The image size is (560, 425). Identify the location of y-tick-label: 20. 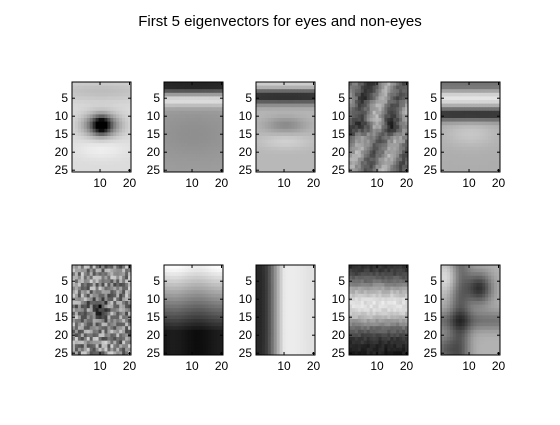
(62, 152).